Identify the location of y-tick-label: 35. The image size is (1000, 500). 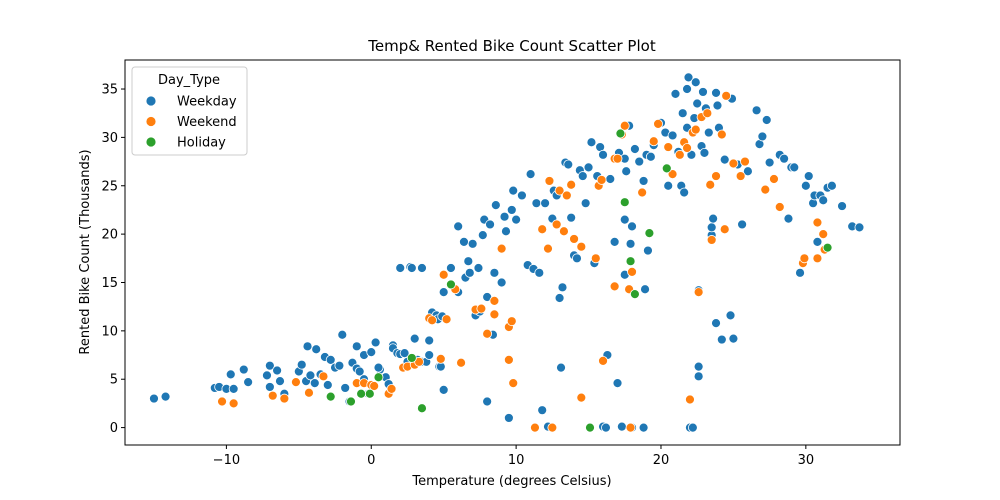
(109, 90).